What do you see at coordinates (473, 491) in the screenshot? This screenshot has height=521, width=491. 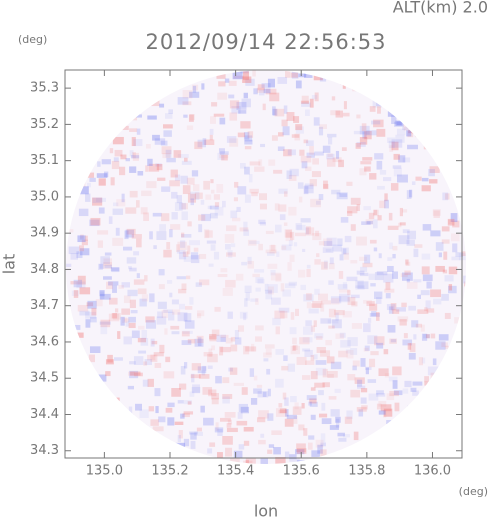 I see `x-unit: (deg)` at bounding box center [473, 491].